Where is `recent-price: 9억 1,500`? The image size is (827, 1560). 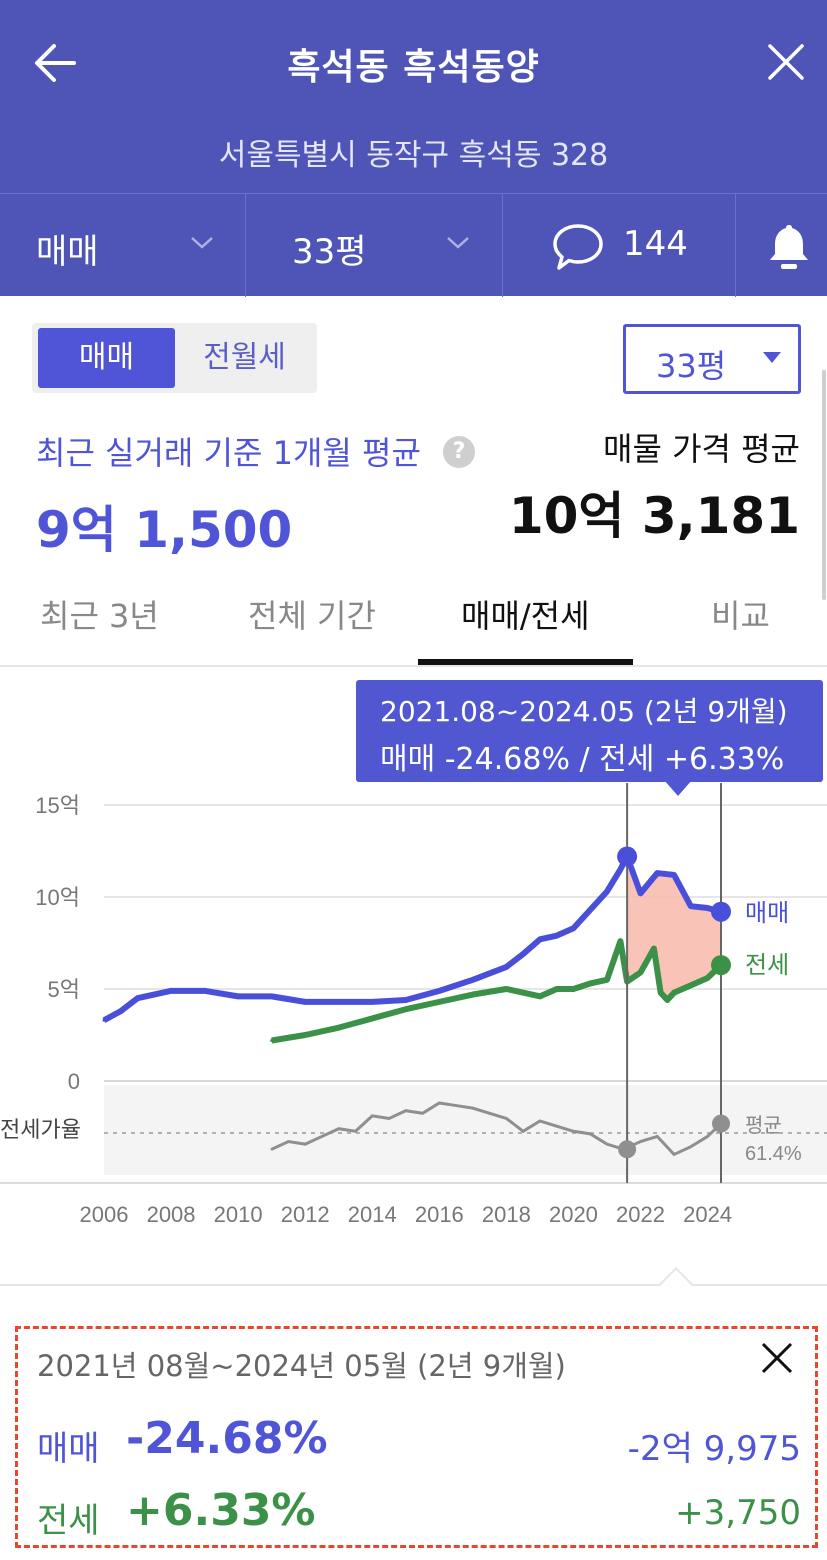
recent-price: 9억 1,500 is located at coordinates (164, 530).